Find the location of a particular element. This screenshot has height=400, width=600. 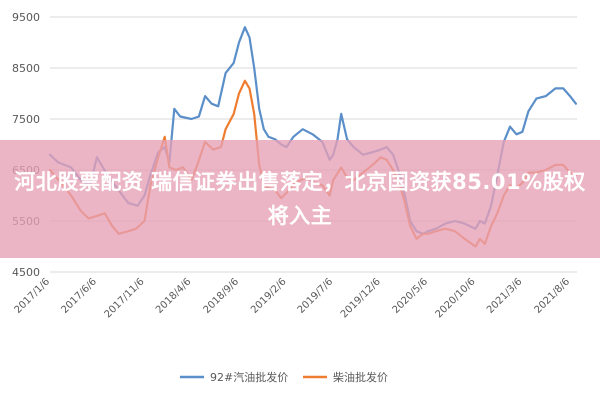

y-tick-label: 7500 is located at coordinates (26, 119).